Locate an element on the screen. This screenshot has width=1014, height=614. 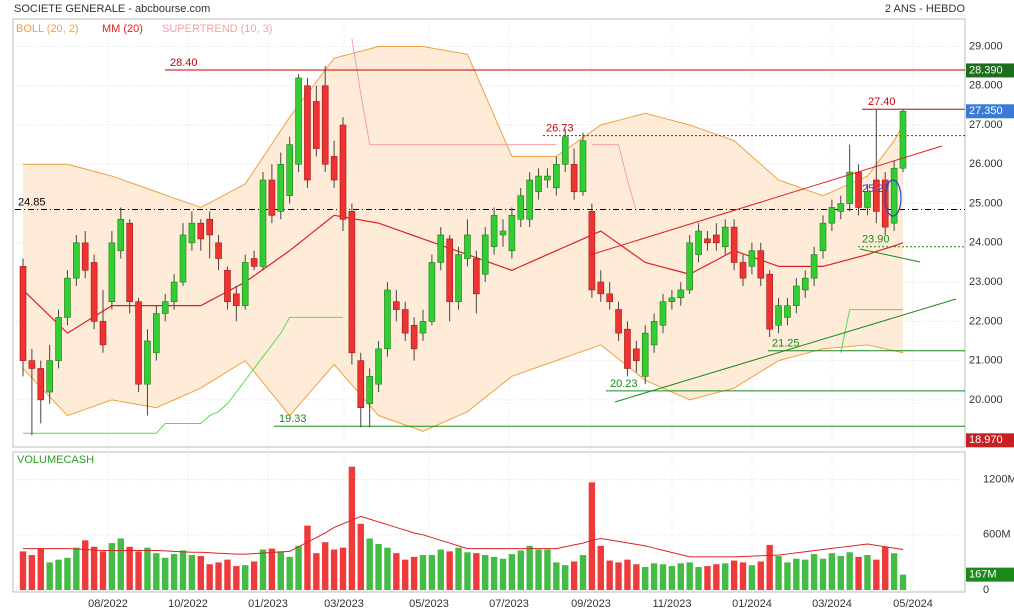
y-tick-label: 26.000 is located at coordinates (986, 164).